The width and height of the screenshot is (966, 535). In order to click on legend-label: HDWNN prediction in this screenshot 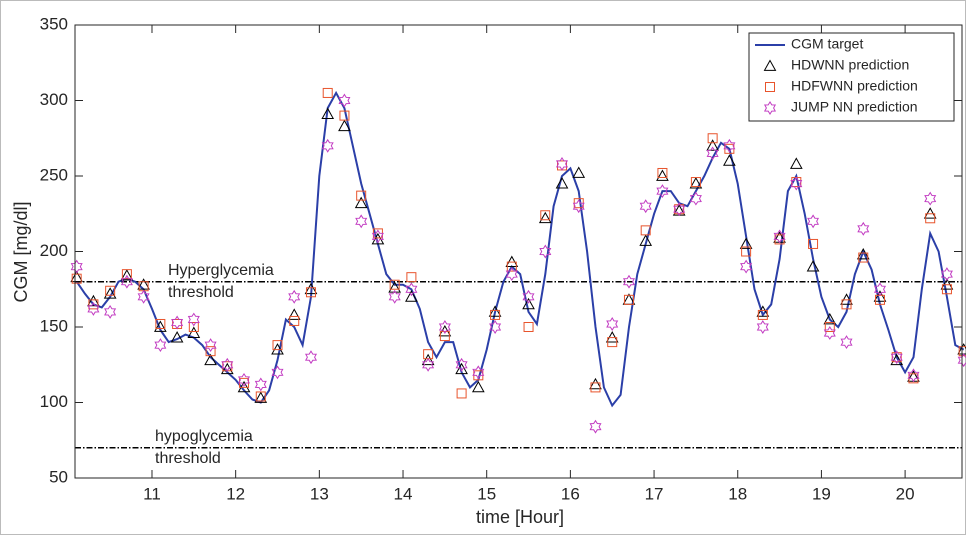, I will do `click(850, 65)`.